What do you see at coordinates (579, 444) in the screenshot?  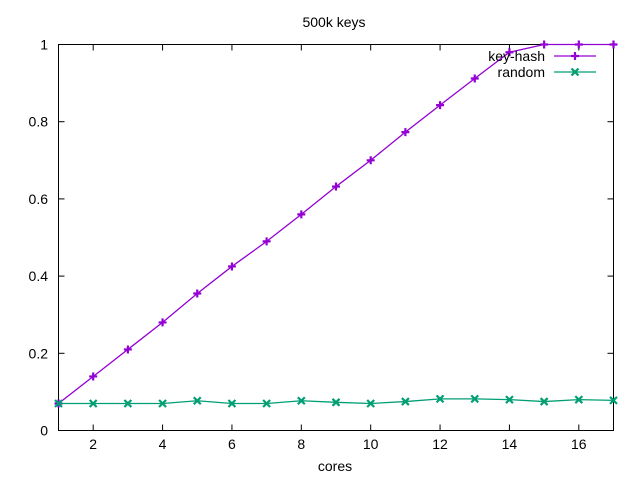 I see `x-tick-label: 16` at bounding box center [579, 444].